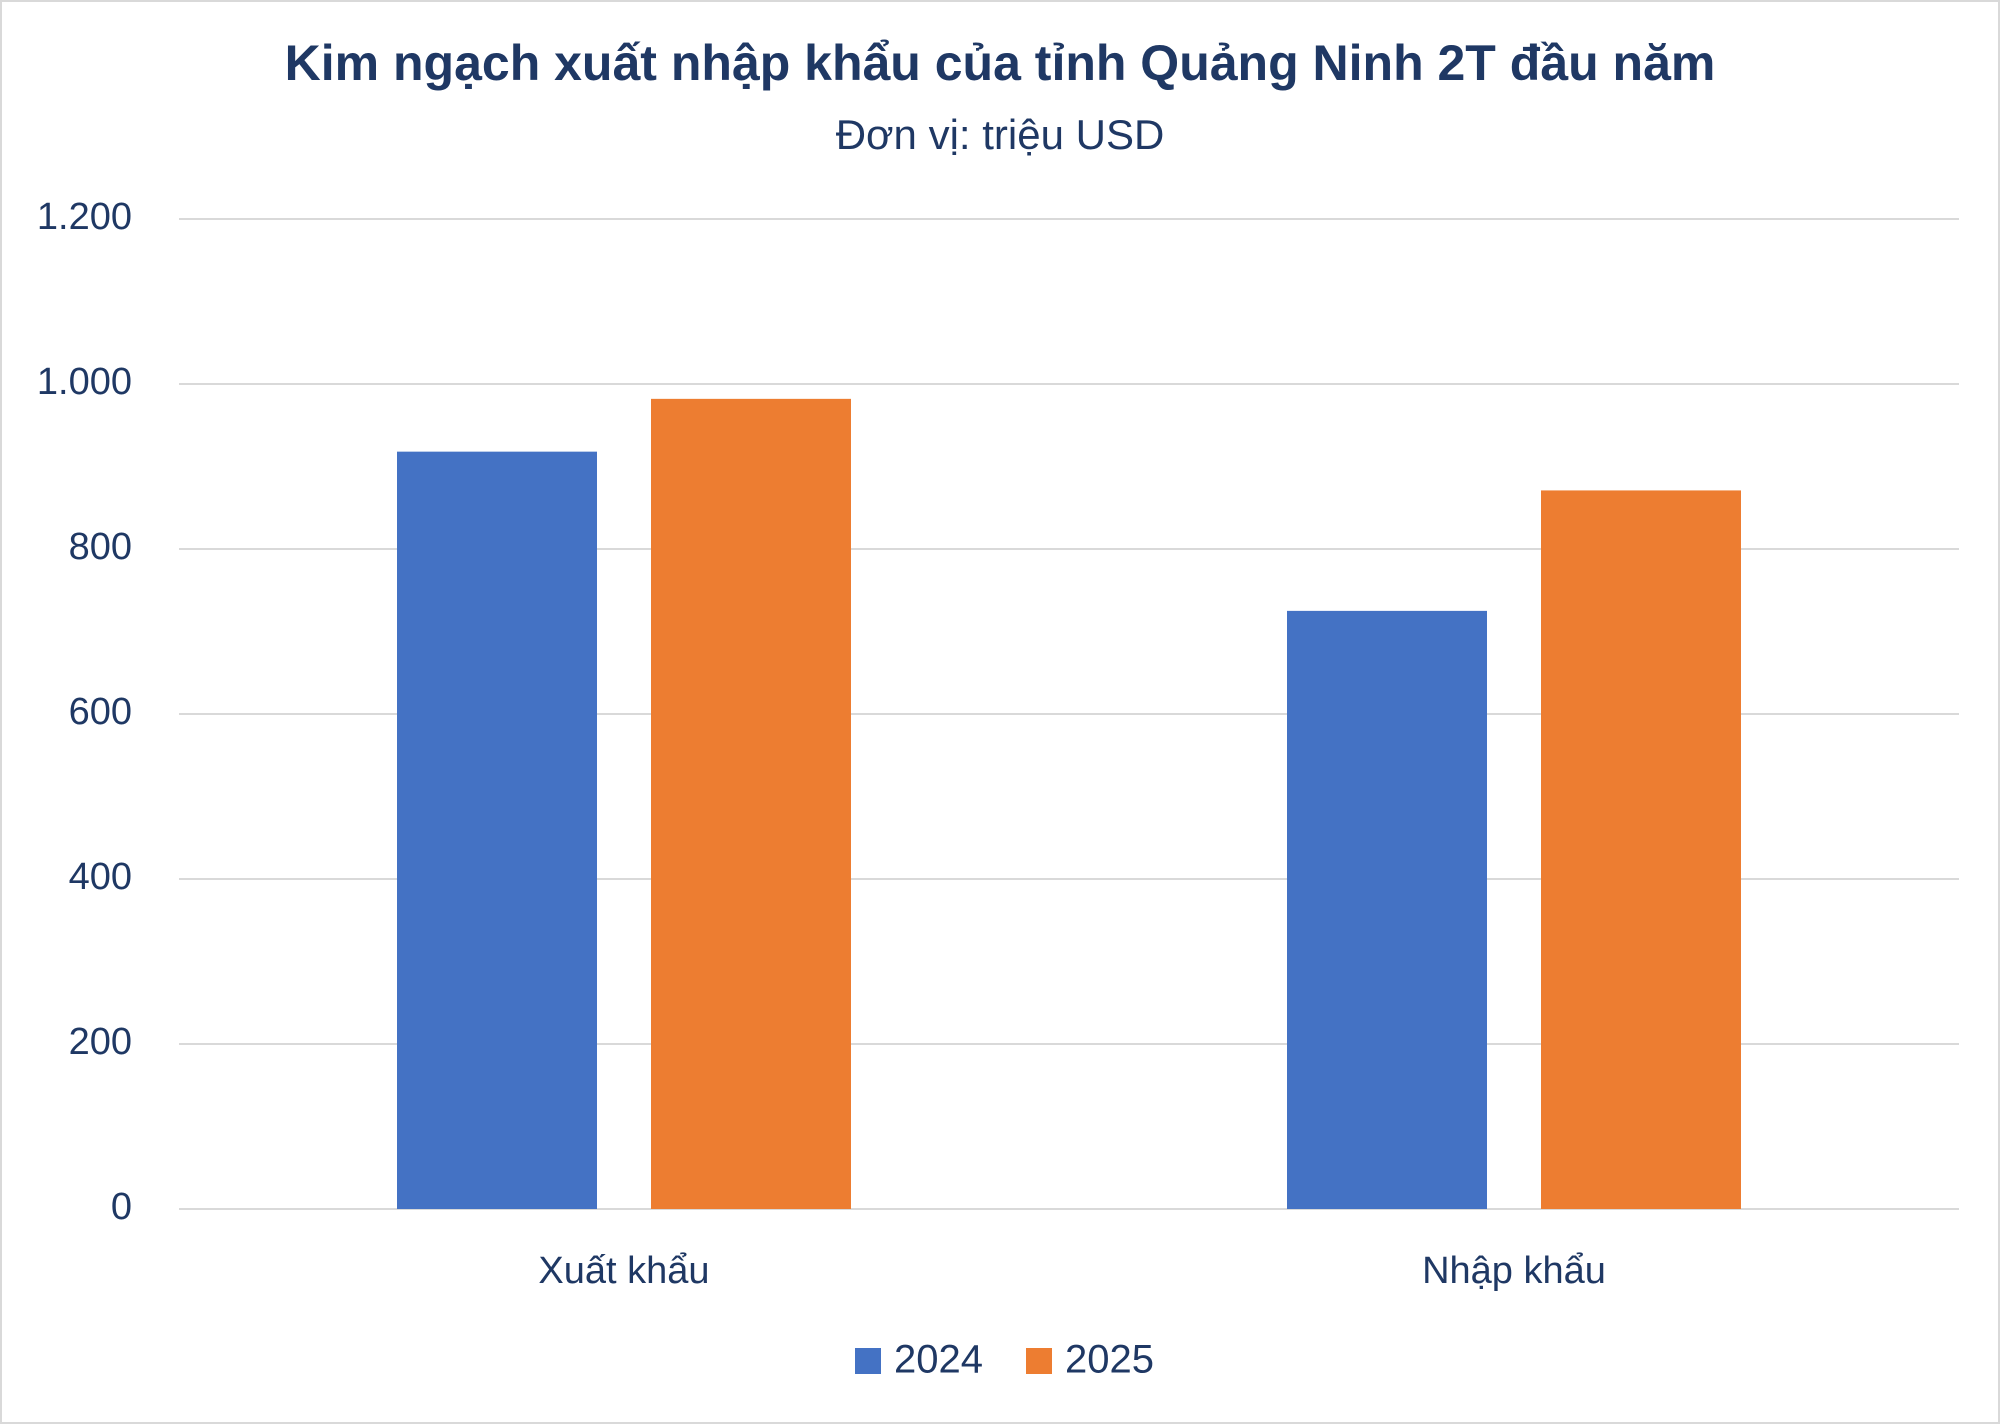 This screenshot has height=1424, width=2000. What do you see at coordinates (100, 877) in the screenshot?
I see `y-tick-label: 400` at bounding box center [100, 877].